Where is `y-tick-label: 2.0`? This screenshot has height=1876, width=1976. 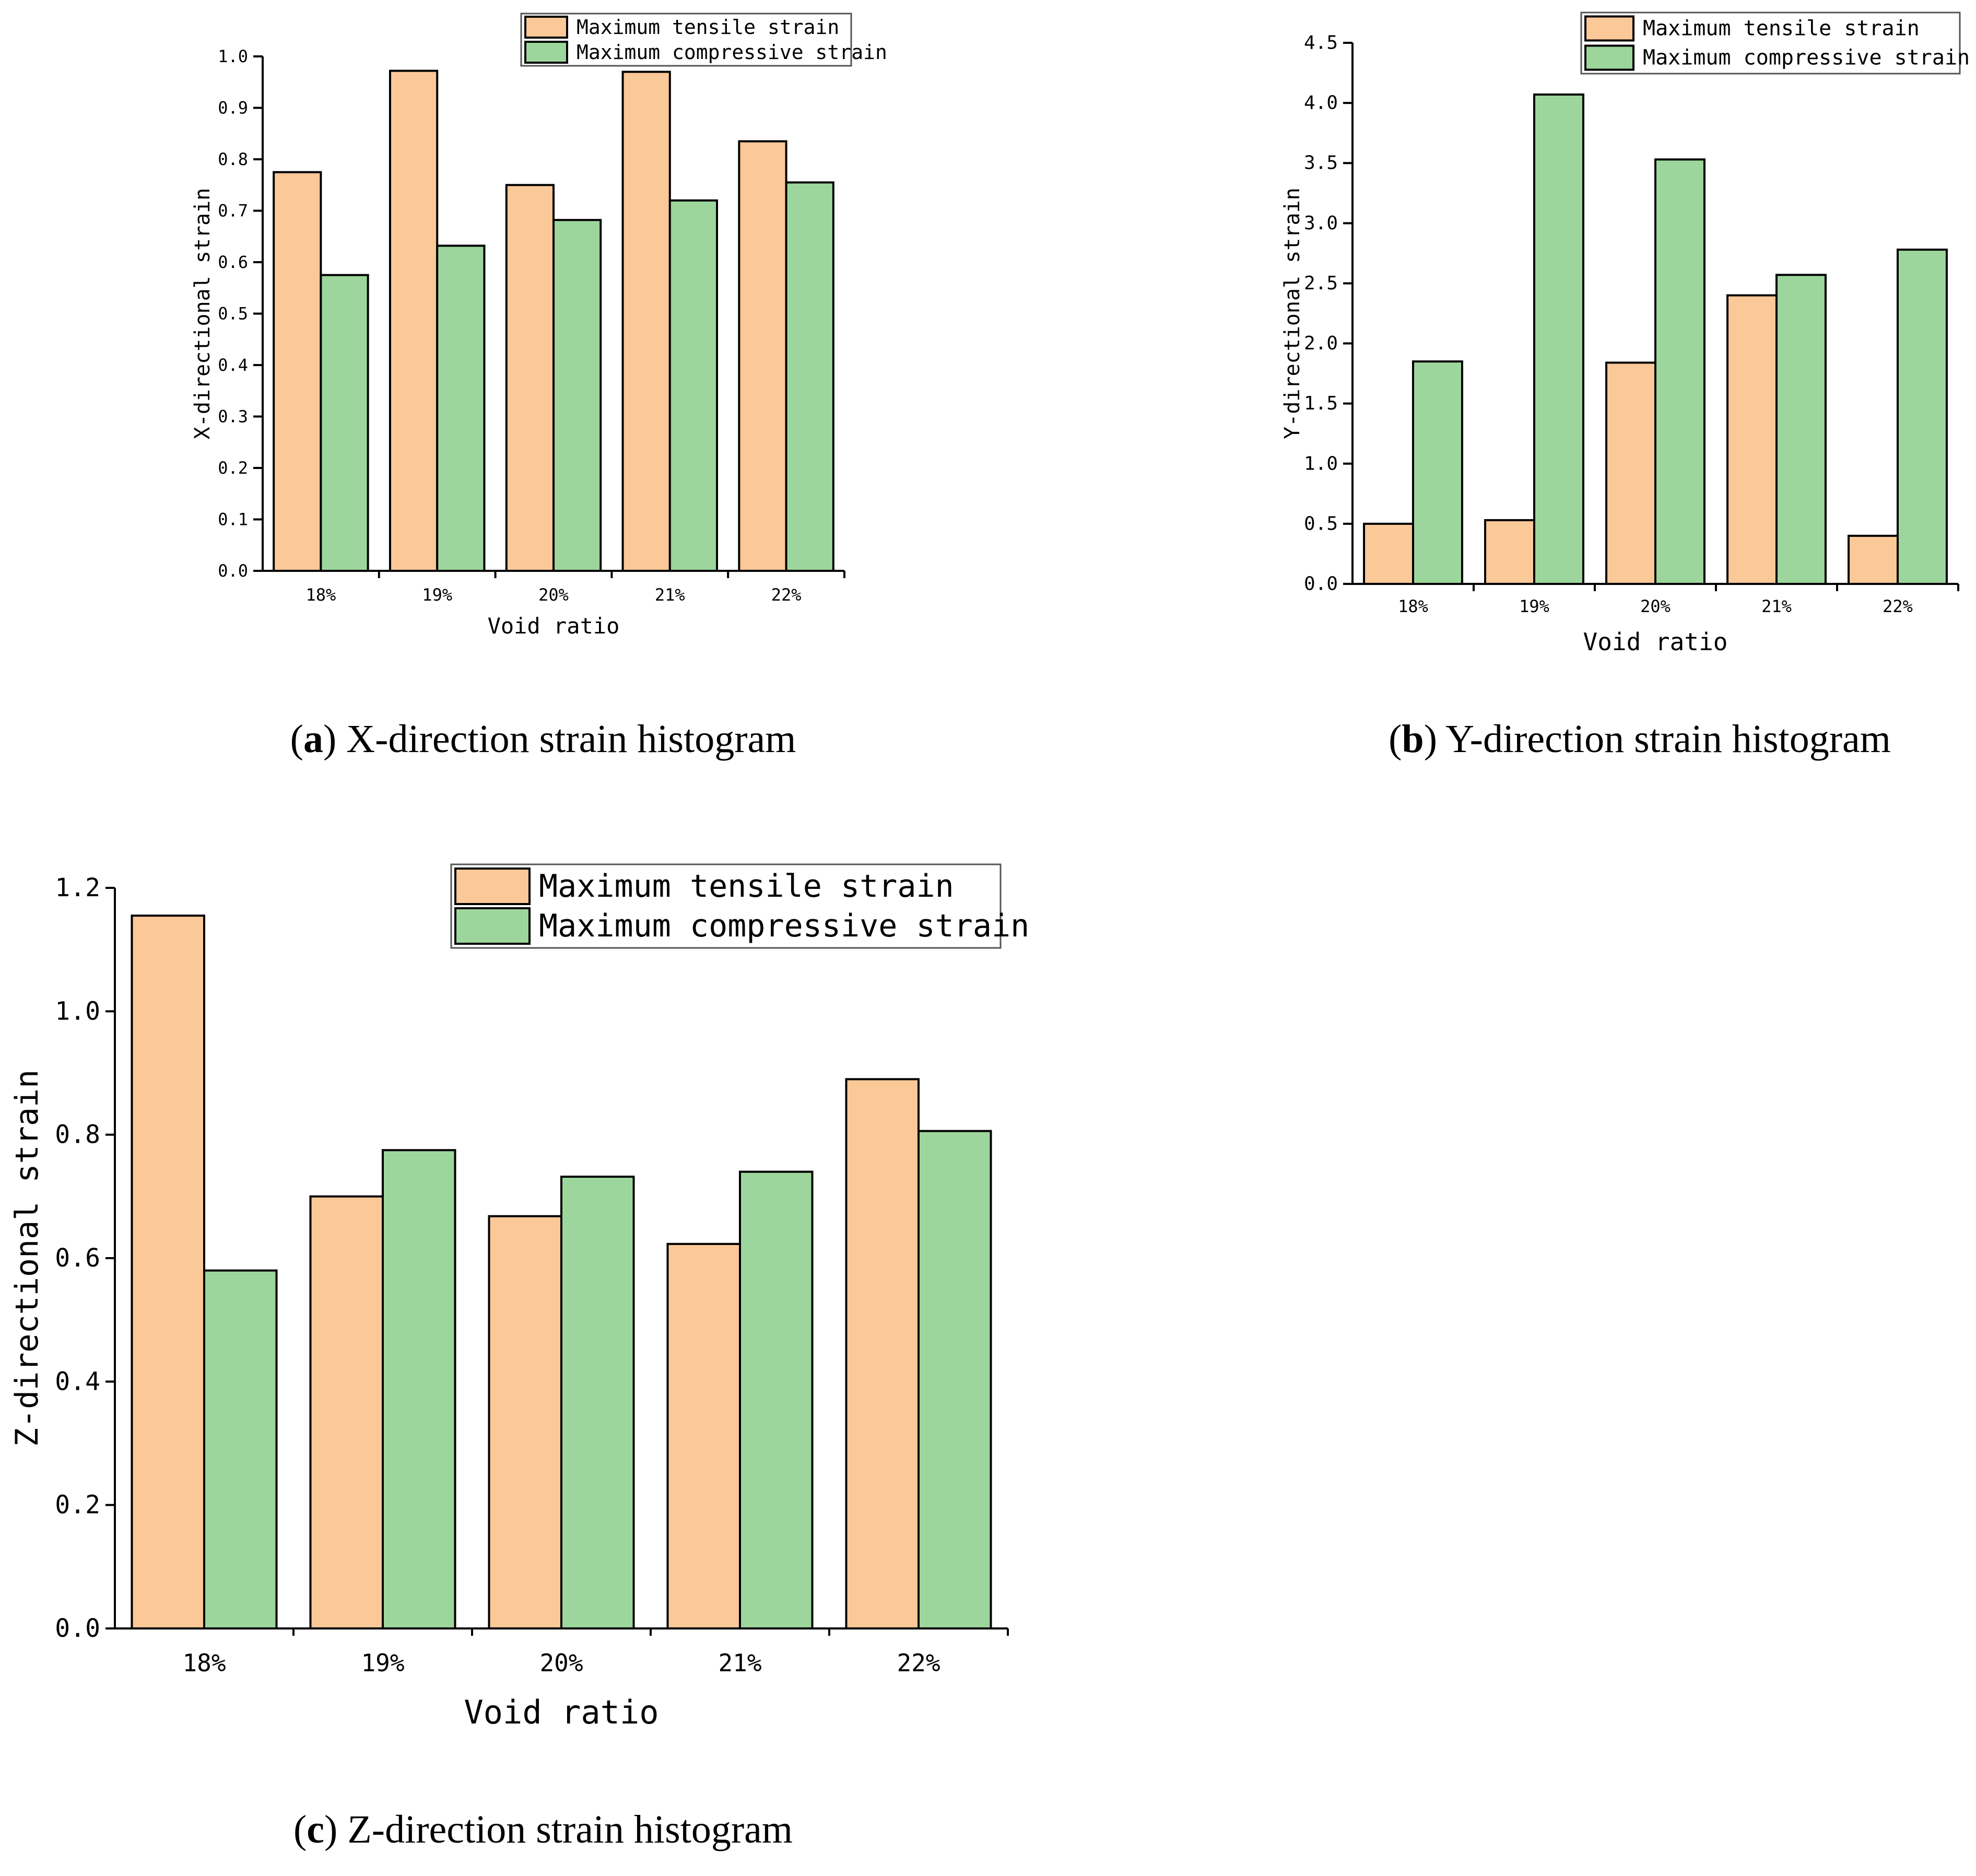
y-tick-label: 2.0 is located at coordinates (1321, 344).